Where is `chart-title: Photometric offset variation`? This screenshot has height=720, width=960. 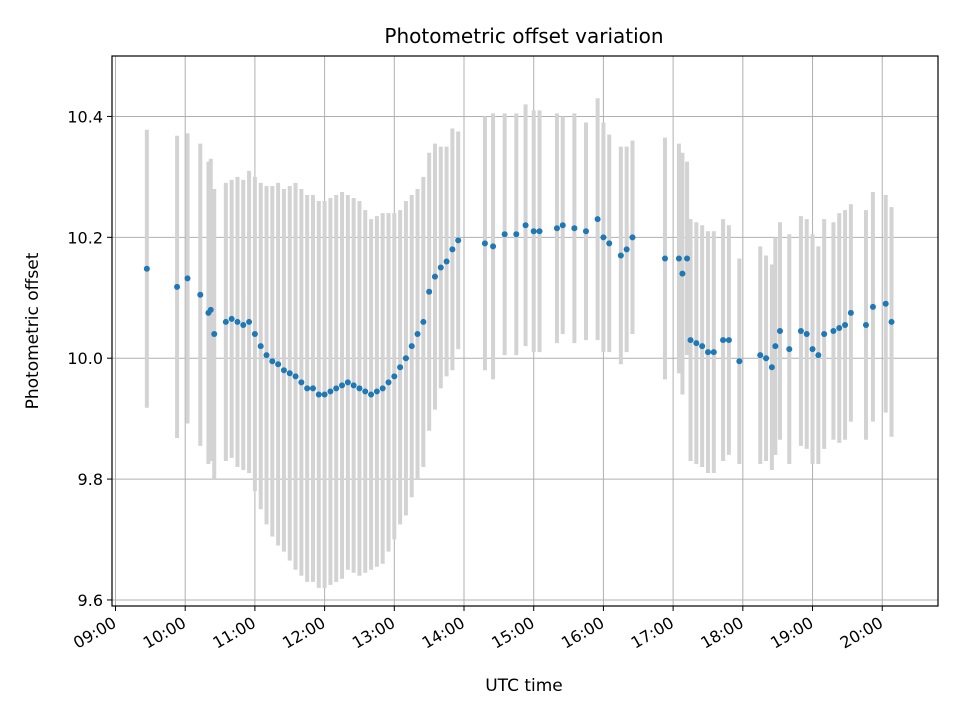 chart-title: Photometric offset variation is located at coordinates (523, 36).